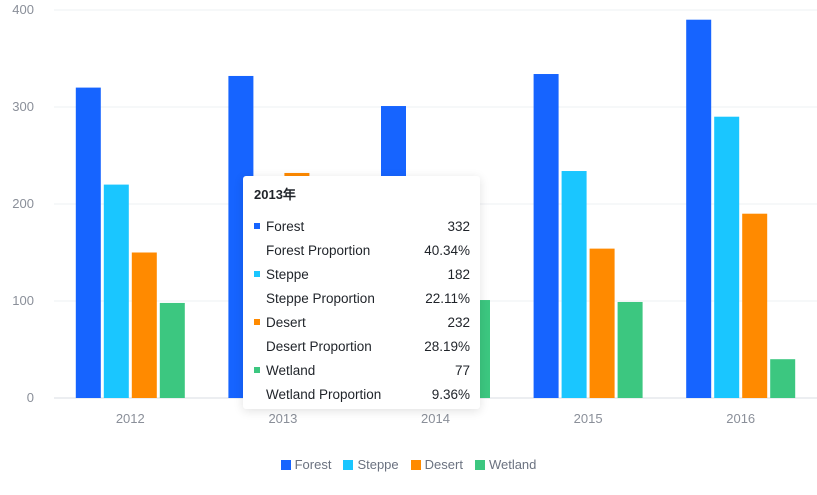  I want to click on bar-forest-2012, so click(88, 242).